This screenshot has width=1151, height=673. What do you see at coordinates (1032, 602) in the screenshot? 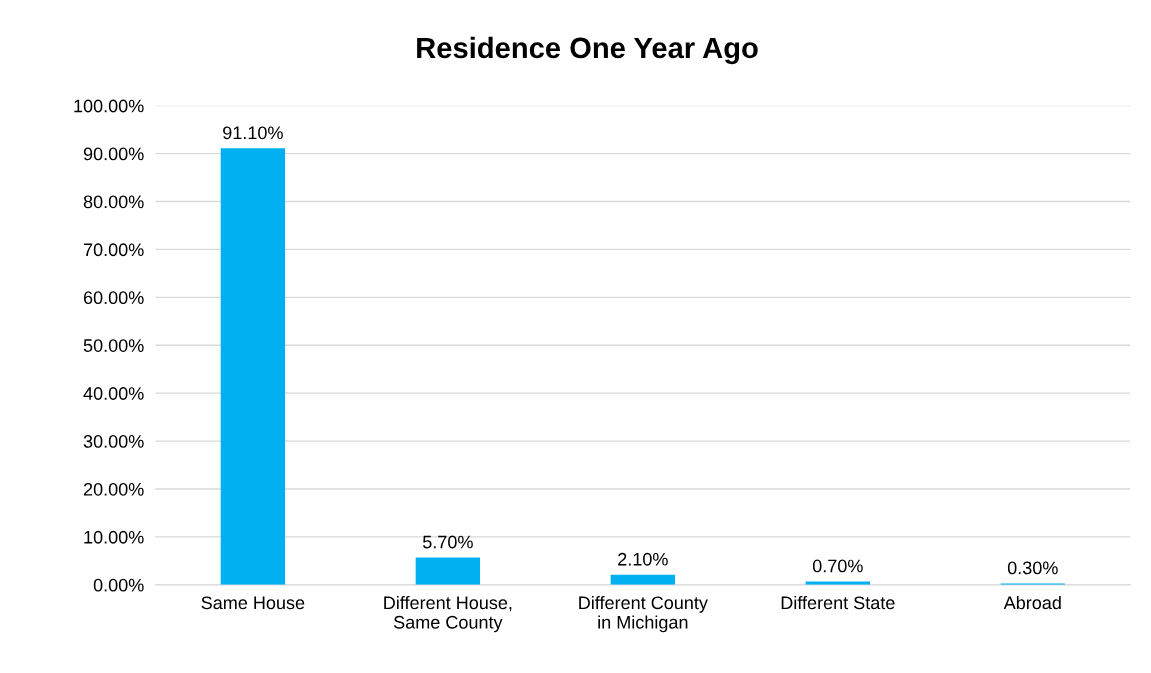
I see `x-tick-label: Abroad` at bounding box center [1032, 602].